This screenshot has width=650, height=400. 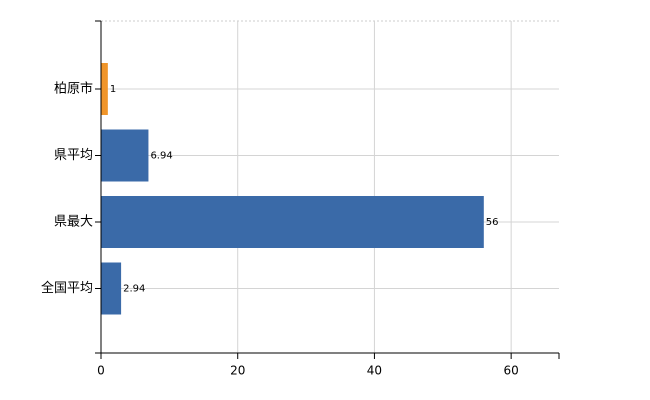 What do you see at coordinates (101, 371) in the screenshot?
I see `x-tick-label: 0` at bounding box center [101, 371].